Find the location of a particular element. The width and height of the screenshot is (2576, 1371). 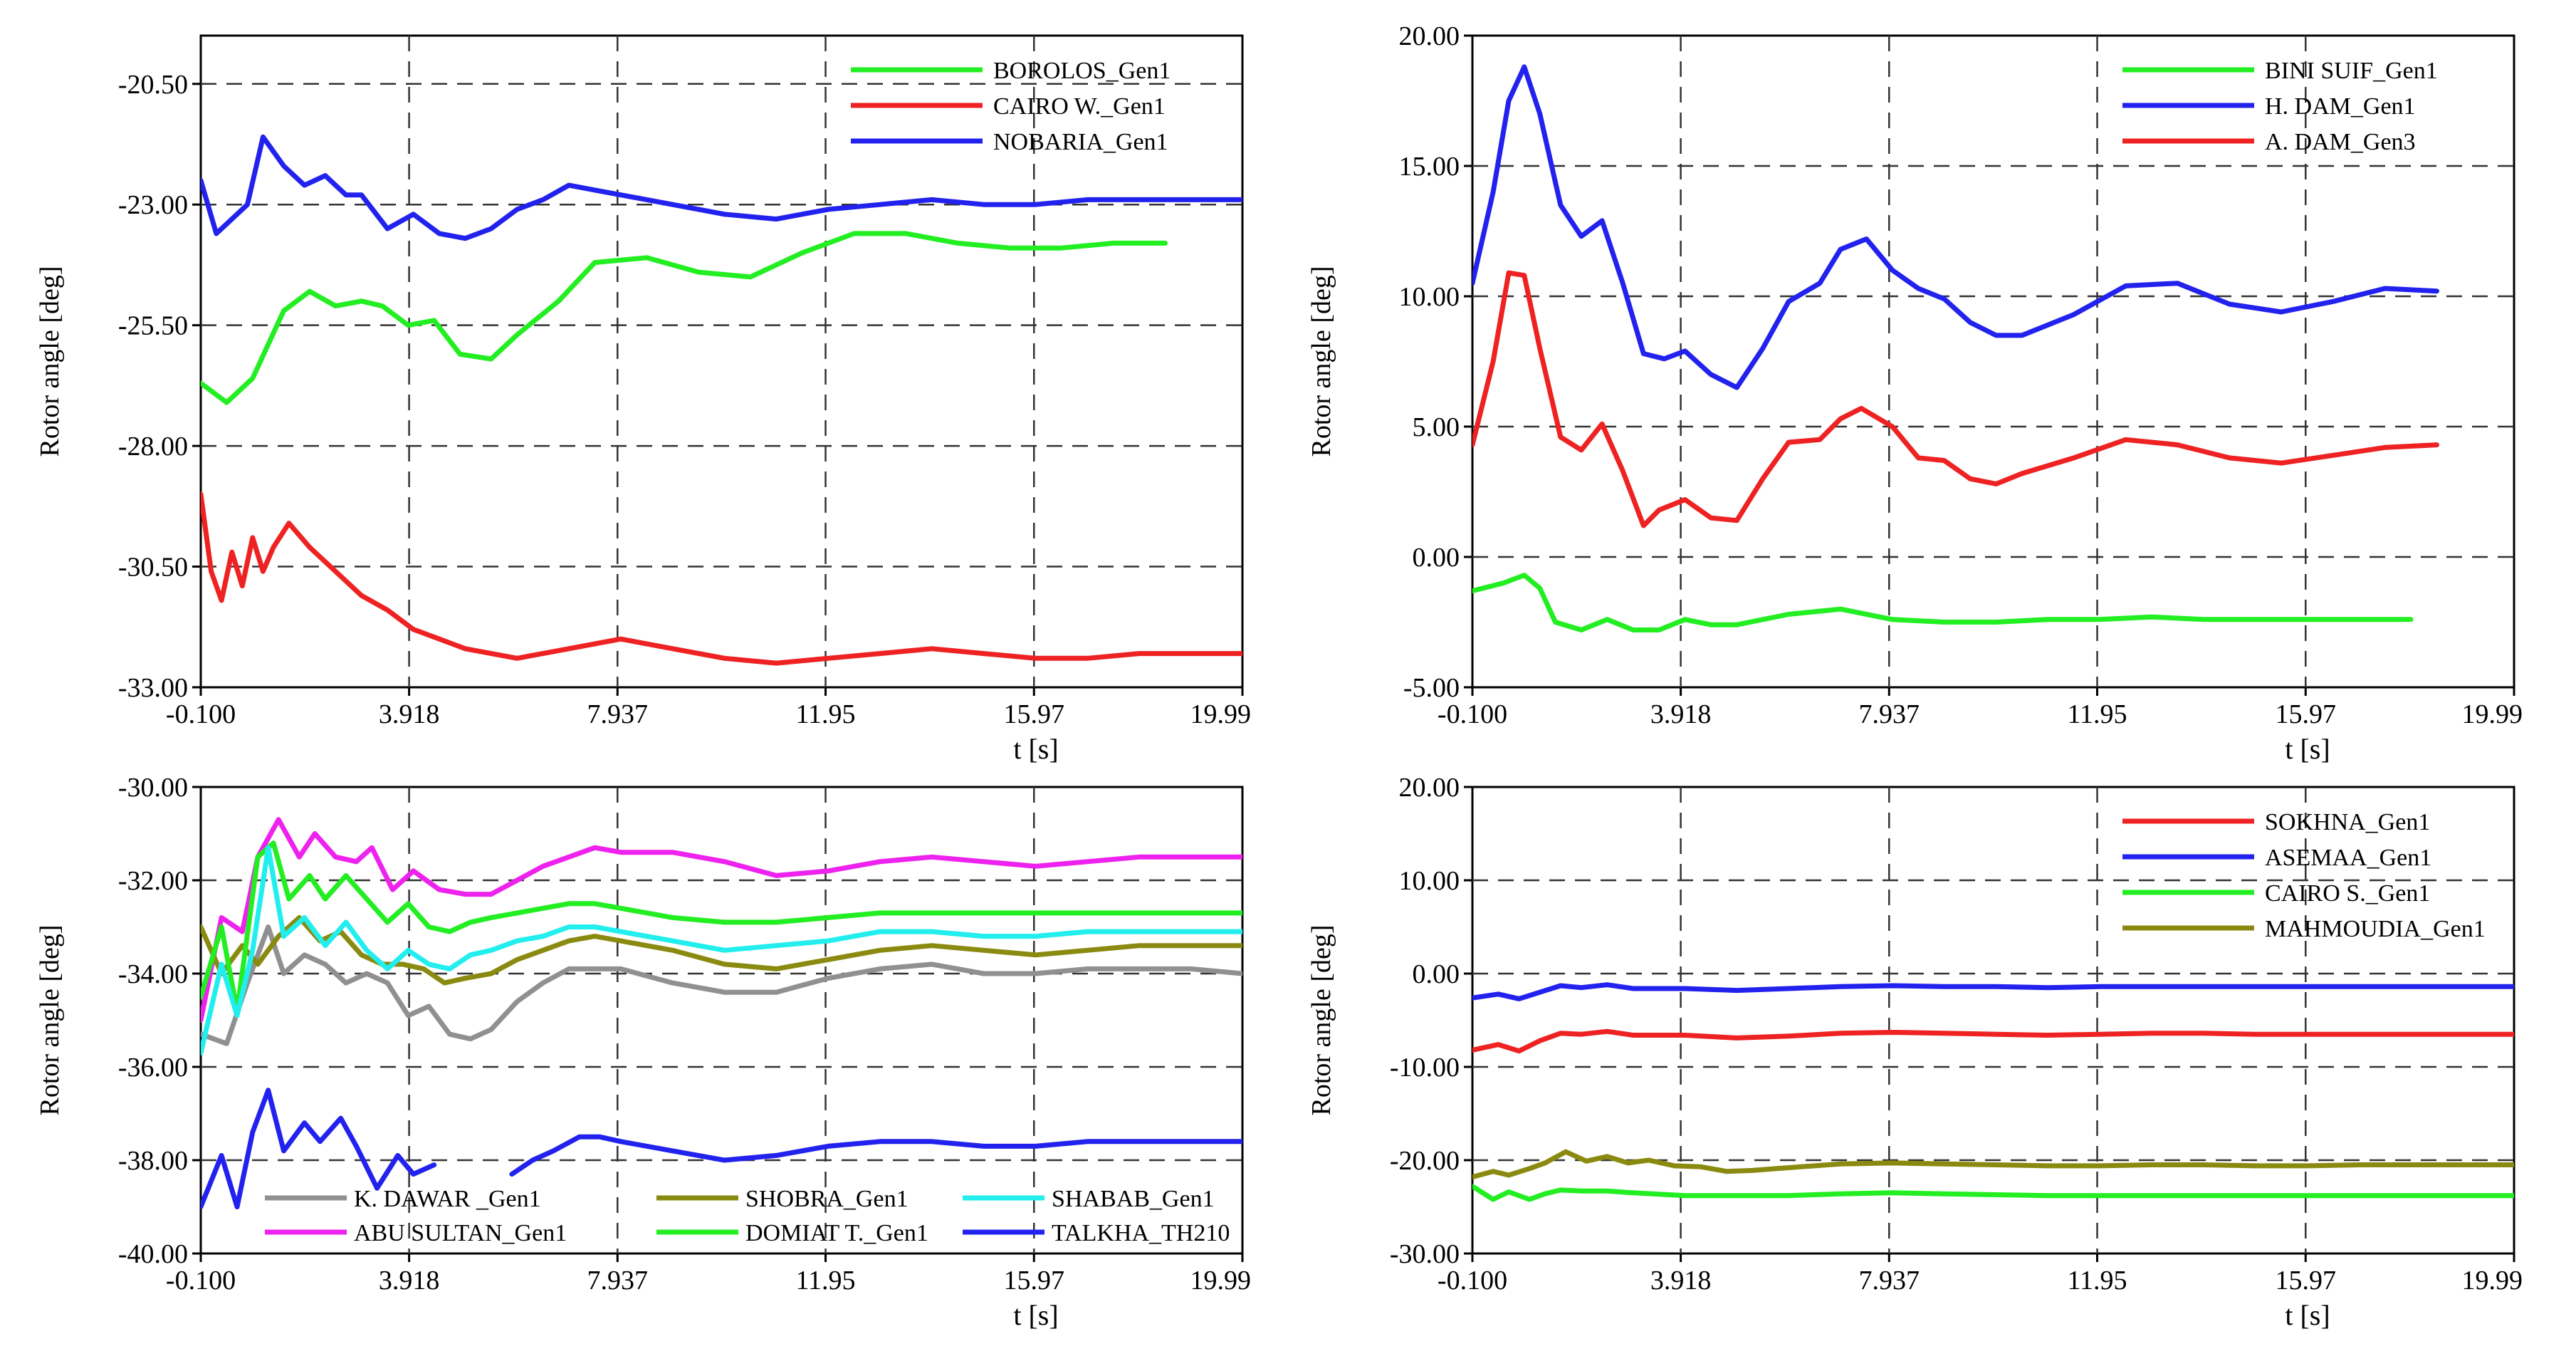

series-line-talkha-th210 is located at coordinates (721, 1148).